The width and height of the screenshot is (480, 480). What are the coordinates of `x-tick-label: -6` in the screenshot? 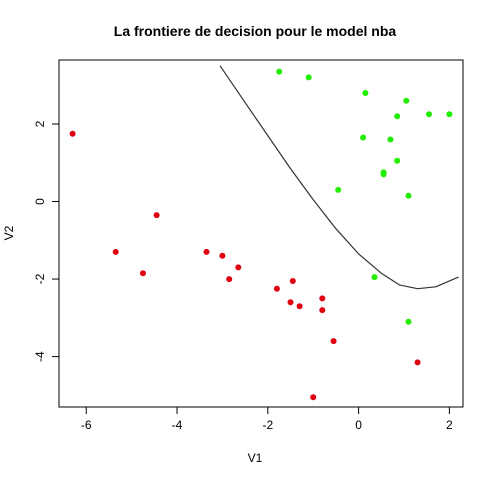 It's located at (86, 425).